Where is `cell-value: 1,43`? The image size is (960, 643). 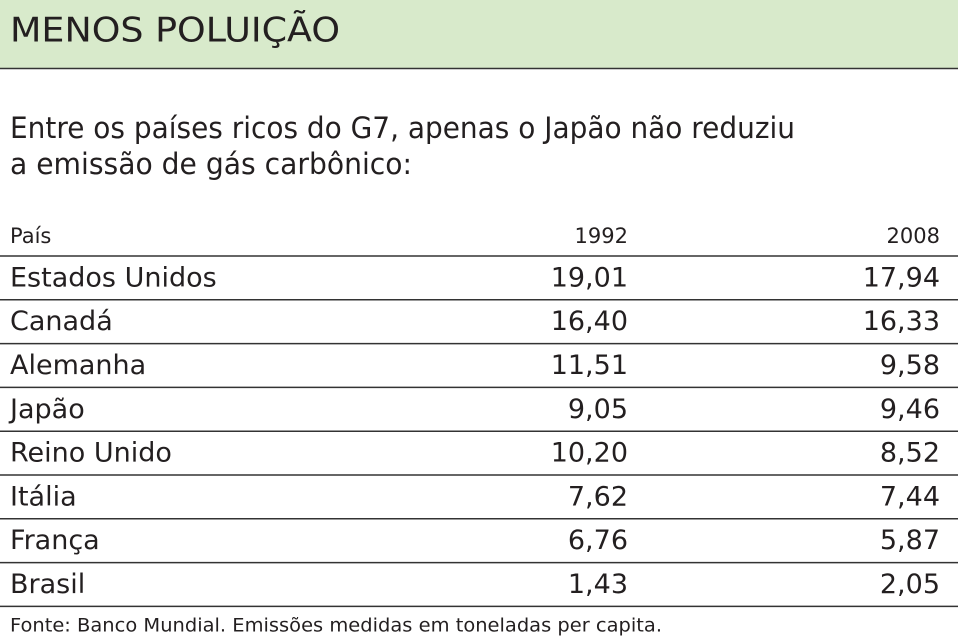
cell-value: 1,43 is located at coordinates (598, 584).